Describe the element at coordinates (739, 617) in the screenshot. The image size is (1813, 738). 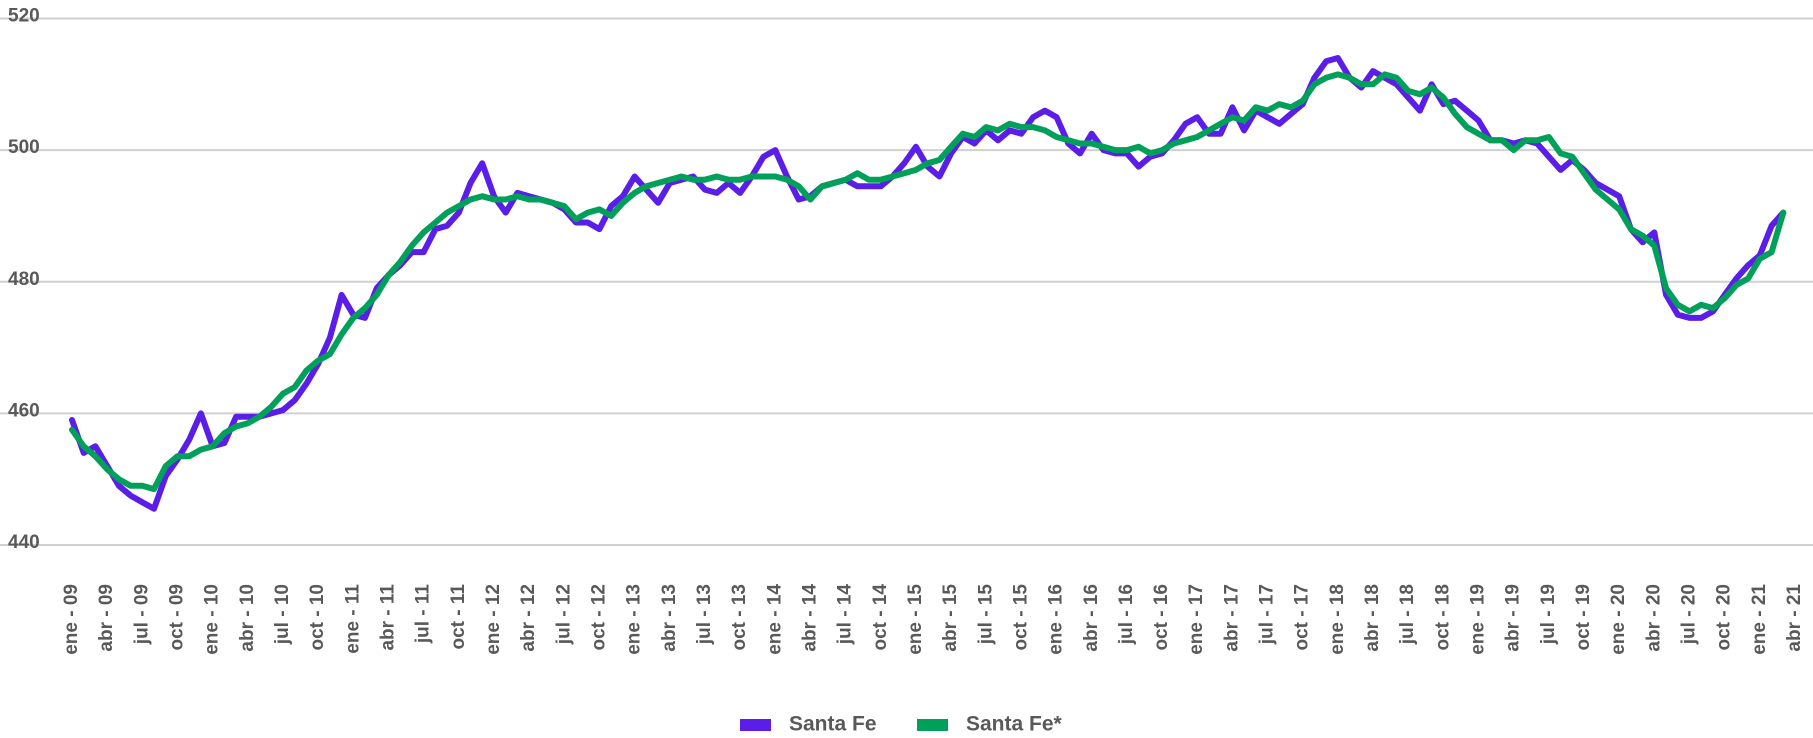
I see `x-tick-label: oct - 13` at that location.